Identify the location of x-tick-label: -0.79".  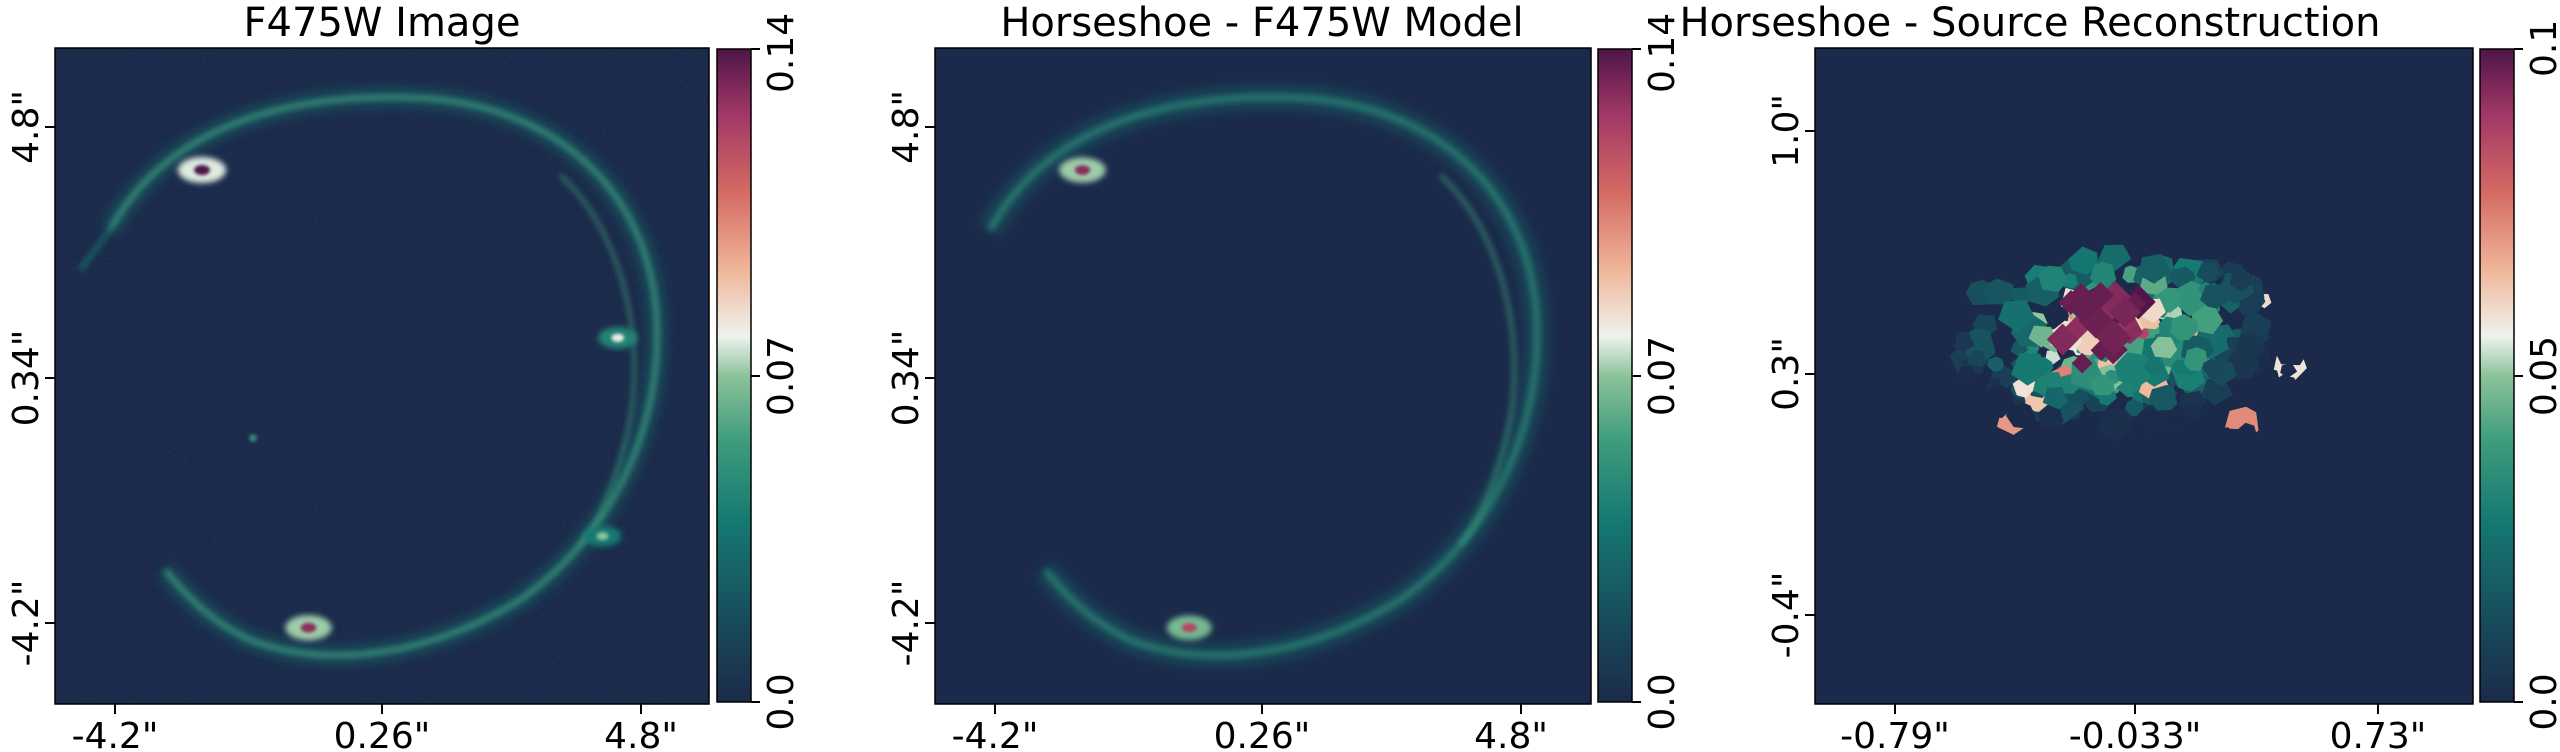
(1895, 734).